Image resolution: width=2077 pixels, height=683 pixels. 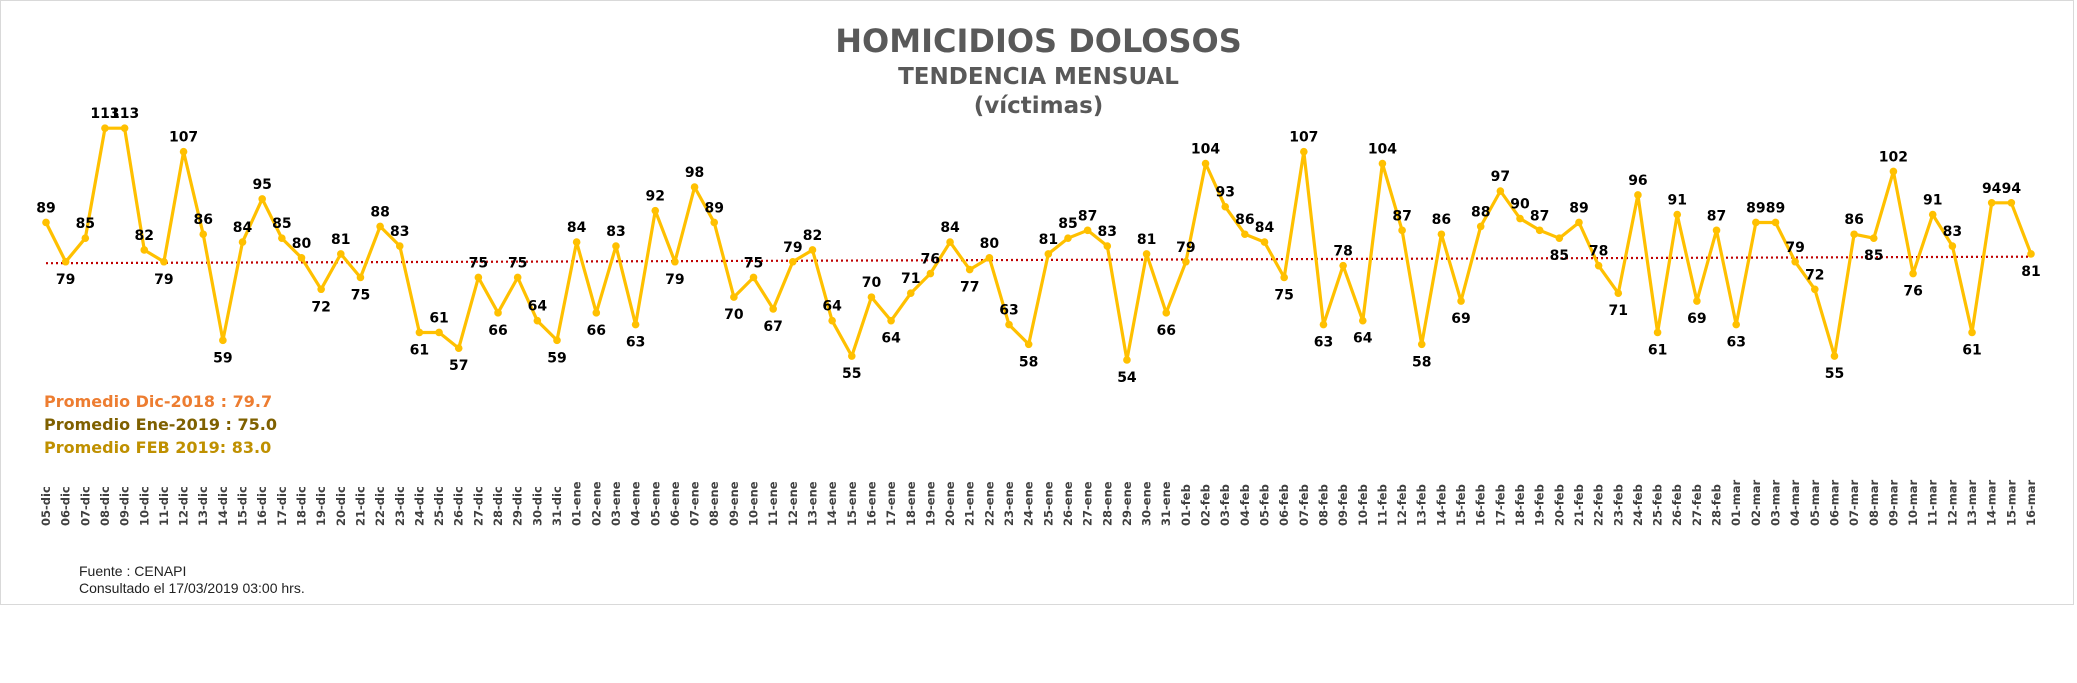 What do you see at coordinates (832, 307) in the screenshot?
I see `data-label: 64` at bounding box center [832, 307].